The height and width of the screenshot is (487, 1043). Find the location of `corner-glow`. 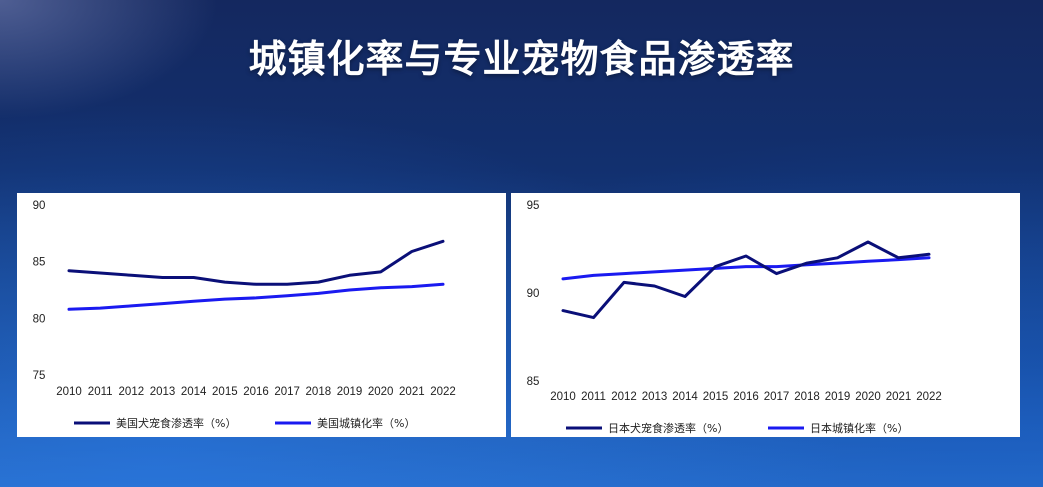

corner-glow is located at coordinates (110, 60).